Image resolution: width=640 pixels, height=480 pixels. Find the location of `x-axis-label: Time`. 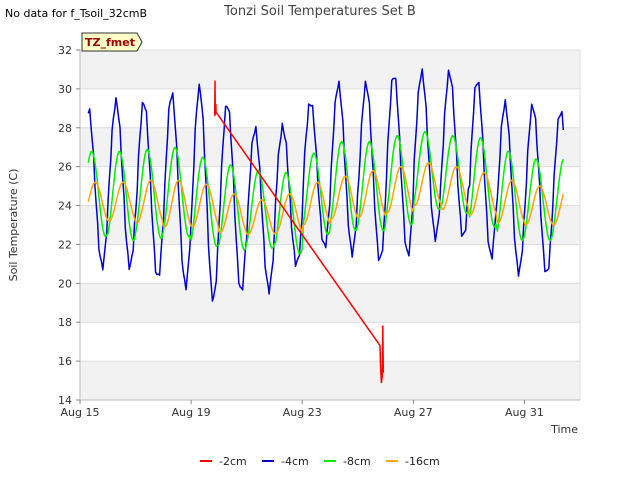

x-axis-label: Time is located at coordinates (564, 429).